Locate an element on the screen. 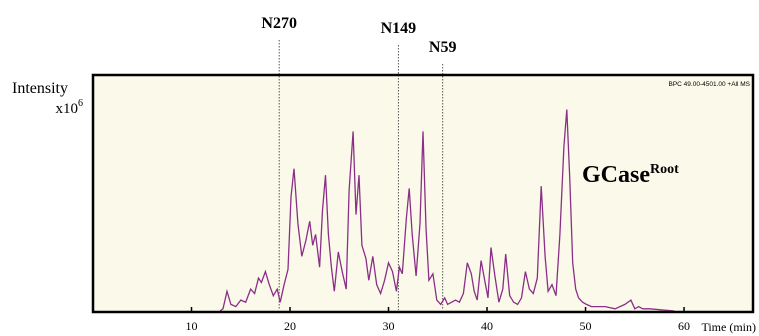  x-axis-ticks: 10 20 30 40 50 60 is located at coordinates (438, 320).